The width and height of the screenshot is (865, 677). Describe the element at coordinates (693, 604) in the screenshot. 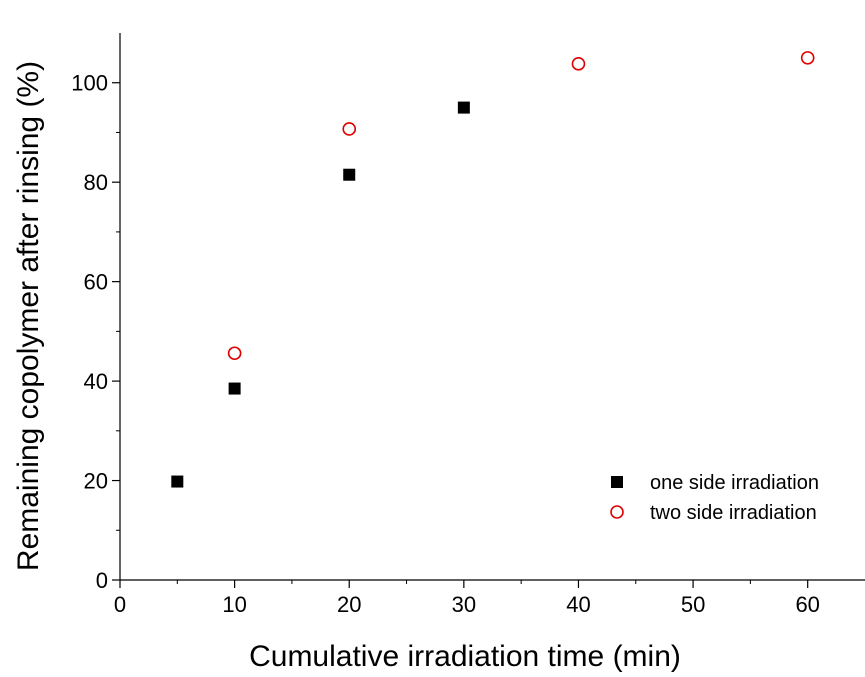

I see `x-tick-label: 50` at that location.